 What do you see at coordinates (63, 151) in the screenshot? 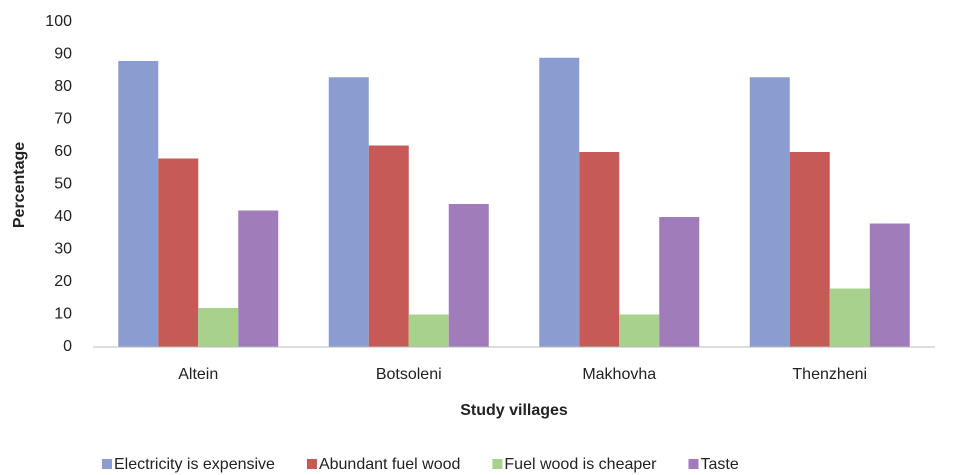
I see `y-tick-label: 60` at bounding box center [63, 151].